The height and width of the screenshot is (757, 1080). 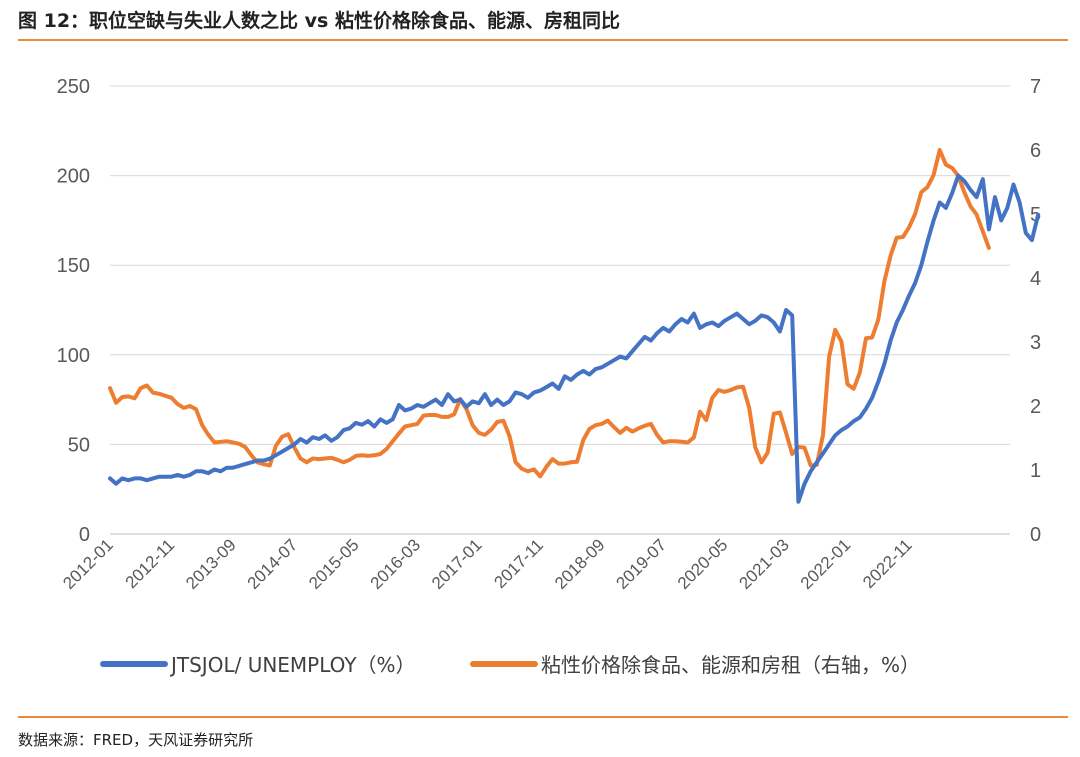 I want to click on left-tick-label: 100, so click(x=73, y=356).